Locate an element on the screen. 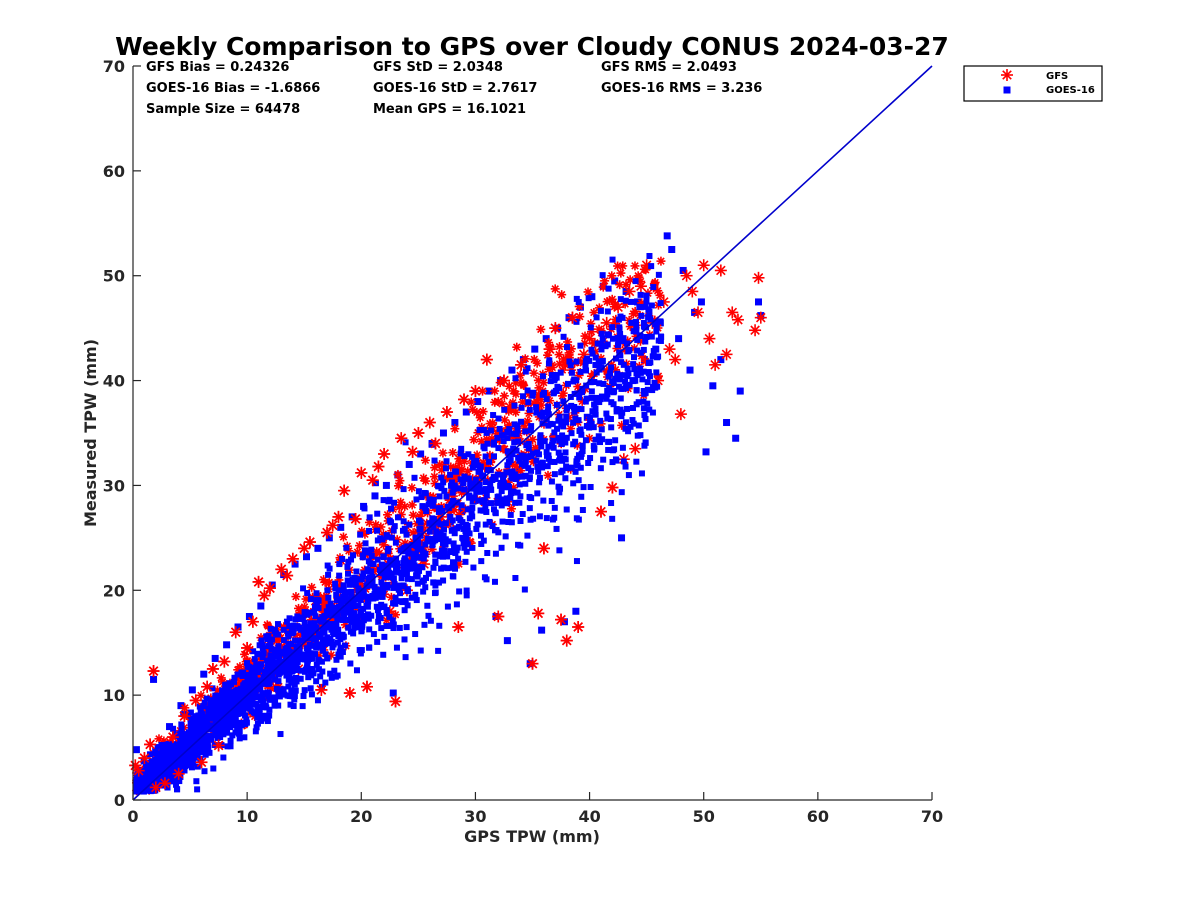  y-ticks: 0 10 20 30 40 50 60 70 is located at coordinates (122, 433).